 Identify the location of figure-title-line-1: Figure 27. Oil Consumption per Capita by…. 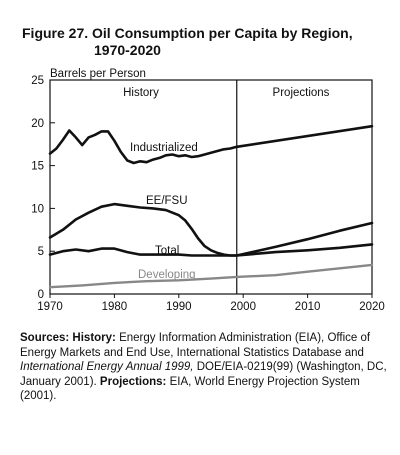
(187, 33).